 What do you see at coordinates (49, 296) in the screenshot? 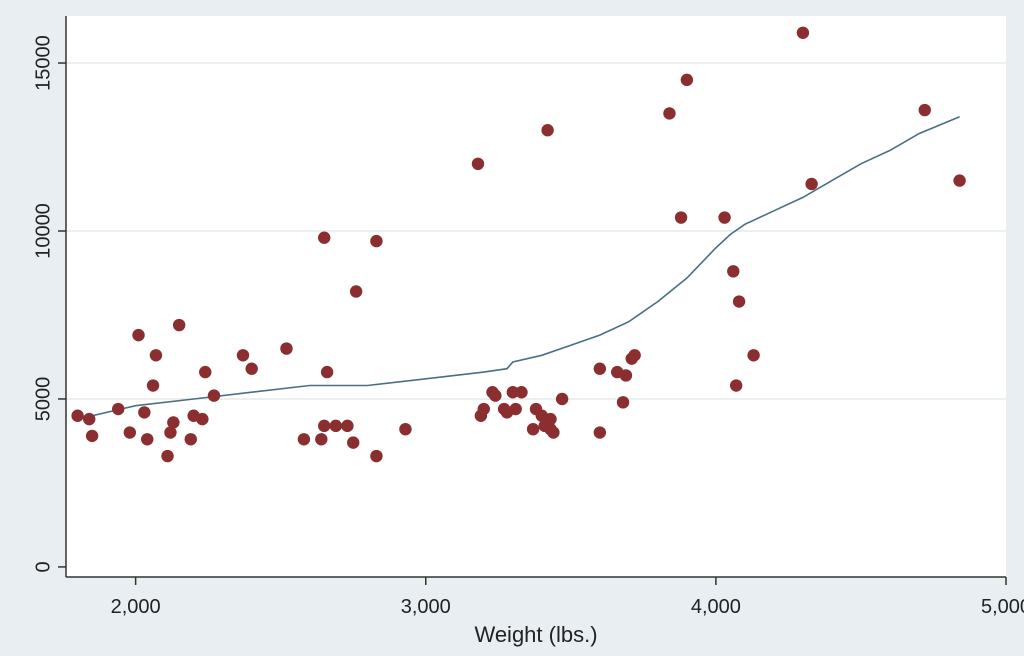
I see `y-axis: 0 5000 10000 15000` at bounding box center [49, 296].